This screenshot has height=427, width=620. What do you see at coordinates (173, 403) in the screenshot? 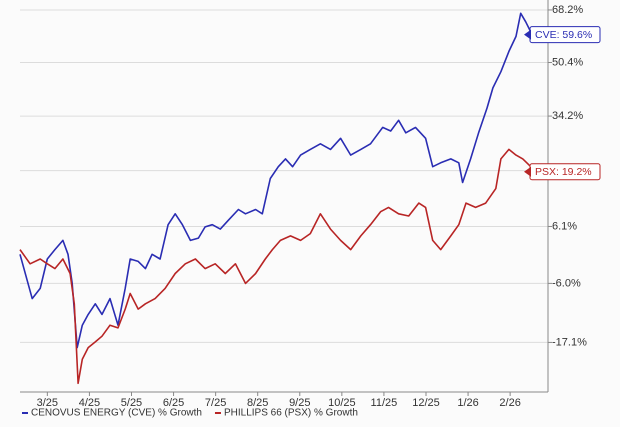
I see `x-tick-label: 6/25` at bounding box center [173, 403].